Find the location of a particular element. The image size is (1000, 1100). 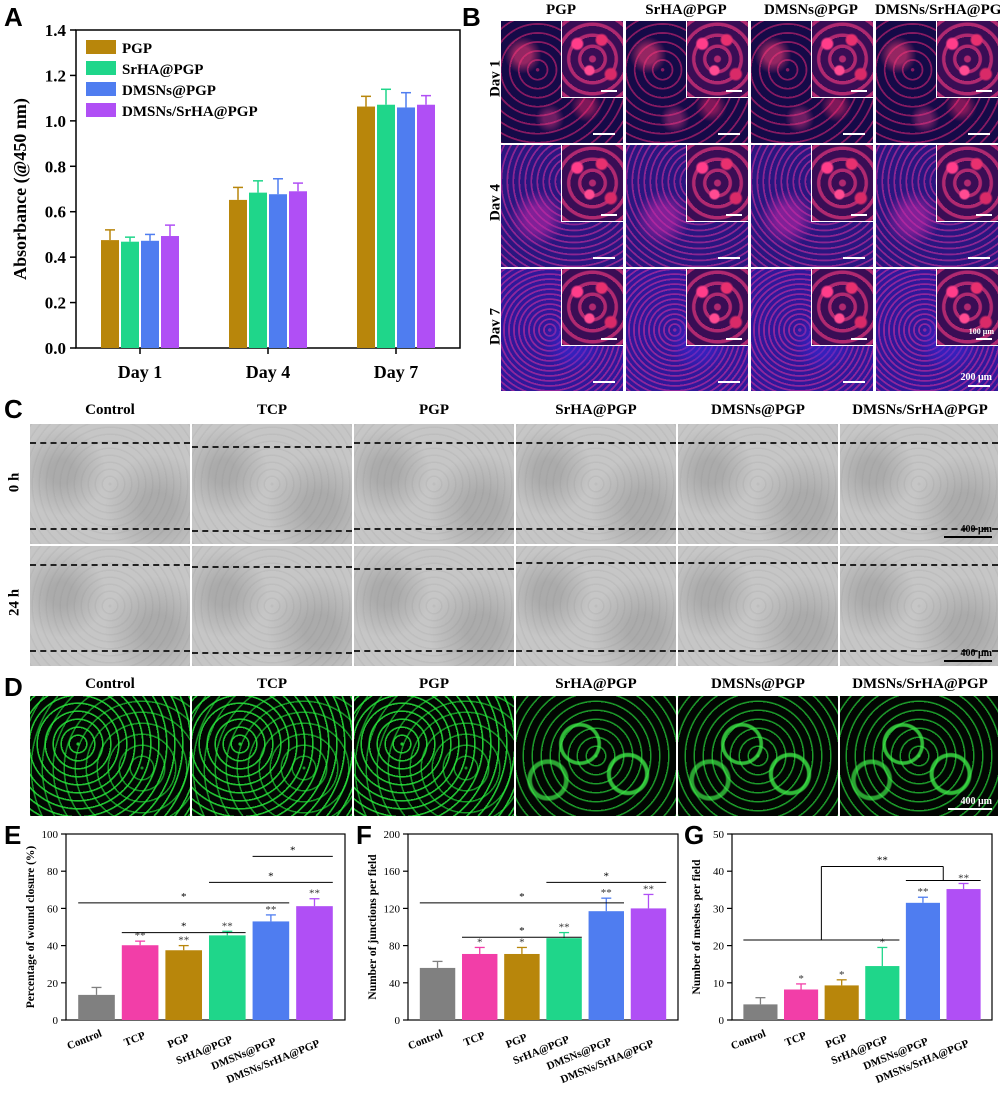

legend-label: DMSNs/SrHA@PGP is located at coordinates (190, 112).